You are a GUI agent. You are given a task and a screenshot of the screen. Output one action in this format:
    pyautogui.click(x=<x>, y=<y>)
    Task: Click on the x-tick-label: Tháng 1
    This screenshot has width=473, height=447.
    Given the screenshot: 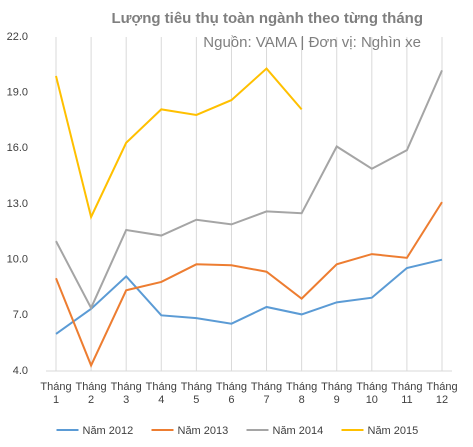 What is the action you would take?
    pyautogui.click(x=56, y=393)
    